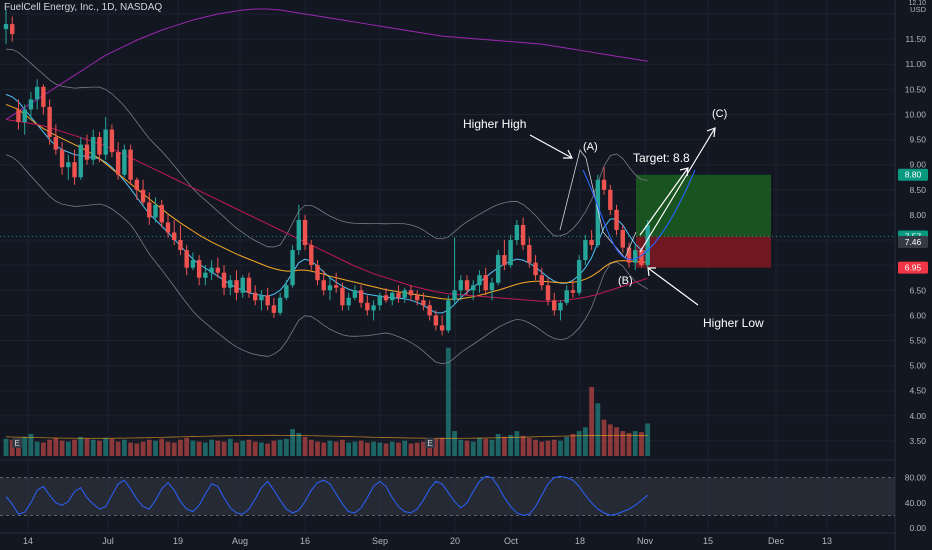  What do you see at coordinates (598, 204) in the screenshot?
I see `wave-path-line` at bounding box center [598, 204].